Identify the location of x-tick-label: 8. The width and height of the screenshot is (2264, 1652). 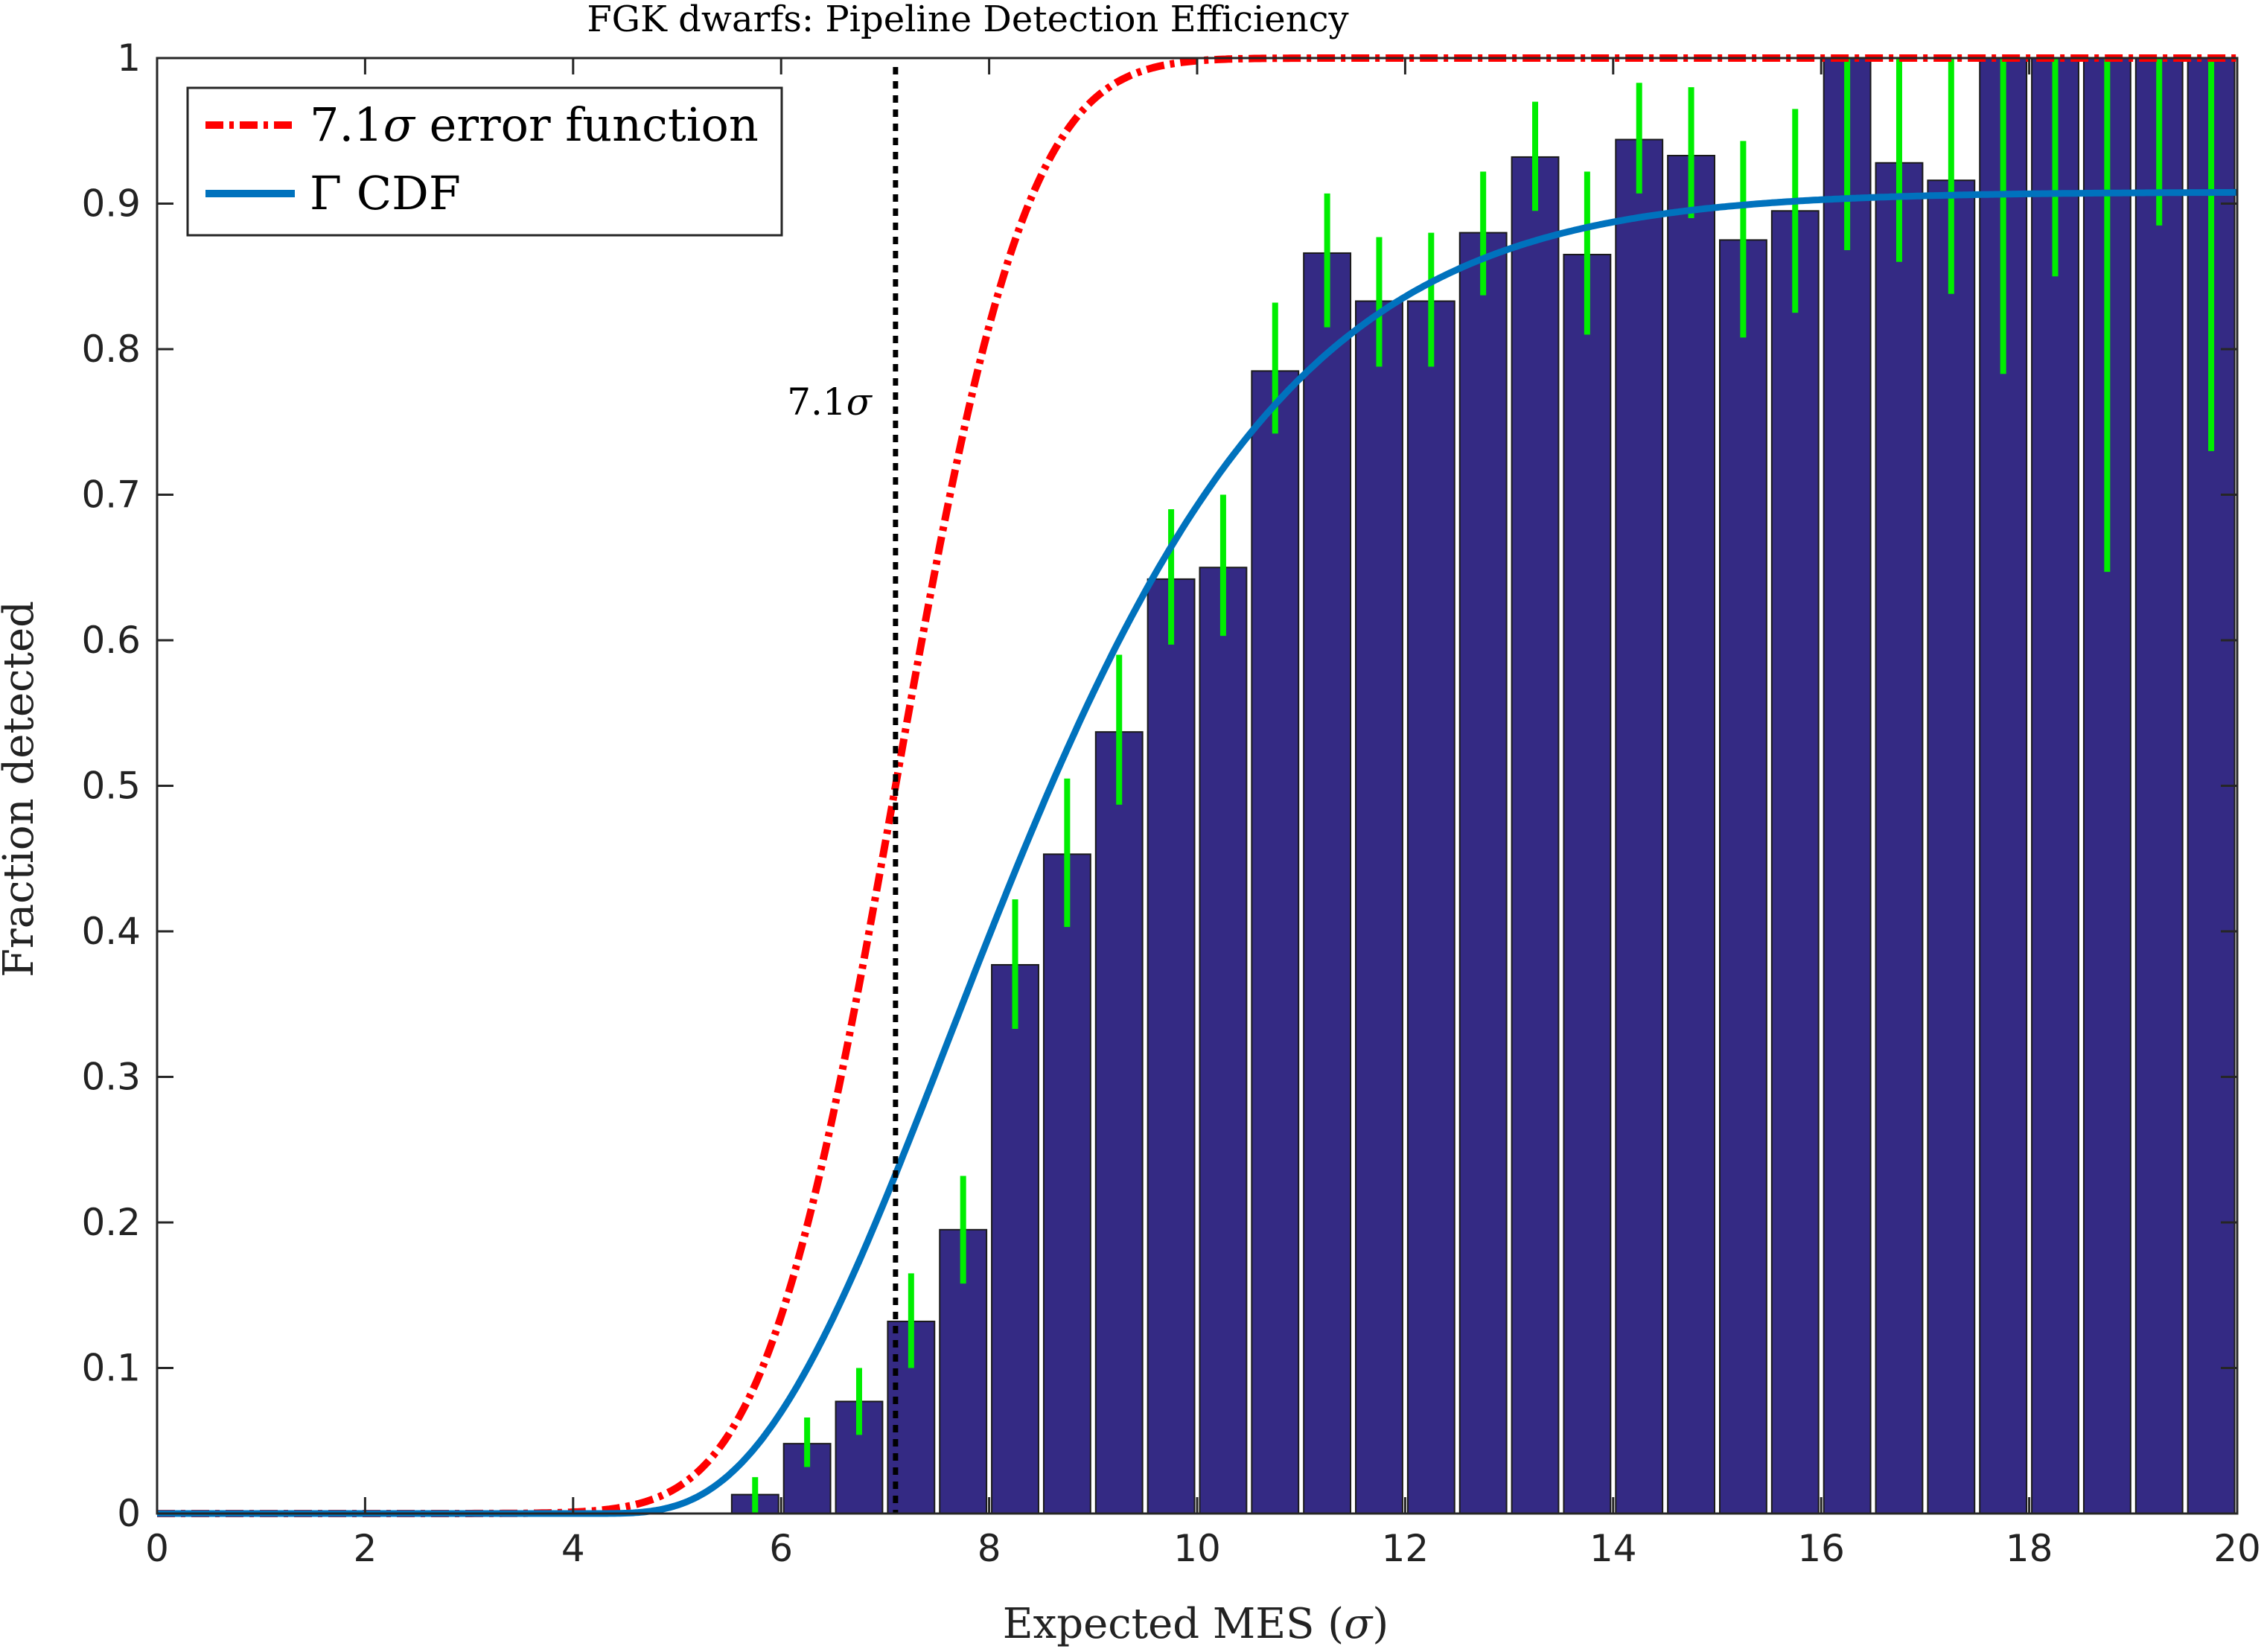
(989, 1548).